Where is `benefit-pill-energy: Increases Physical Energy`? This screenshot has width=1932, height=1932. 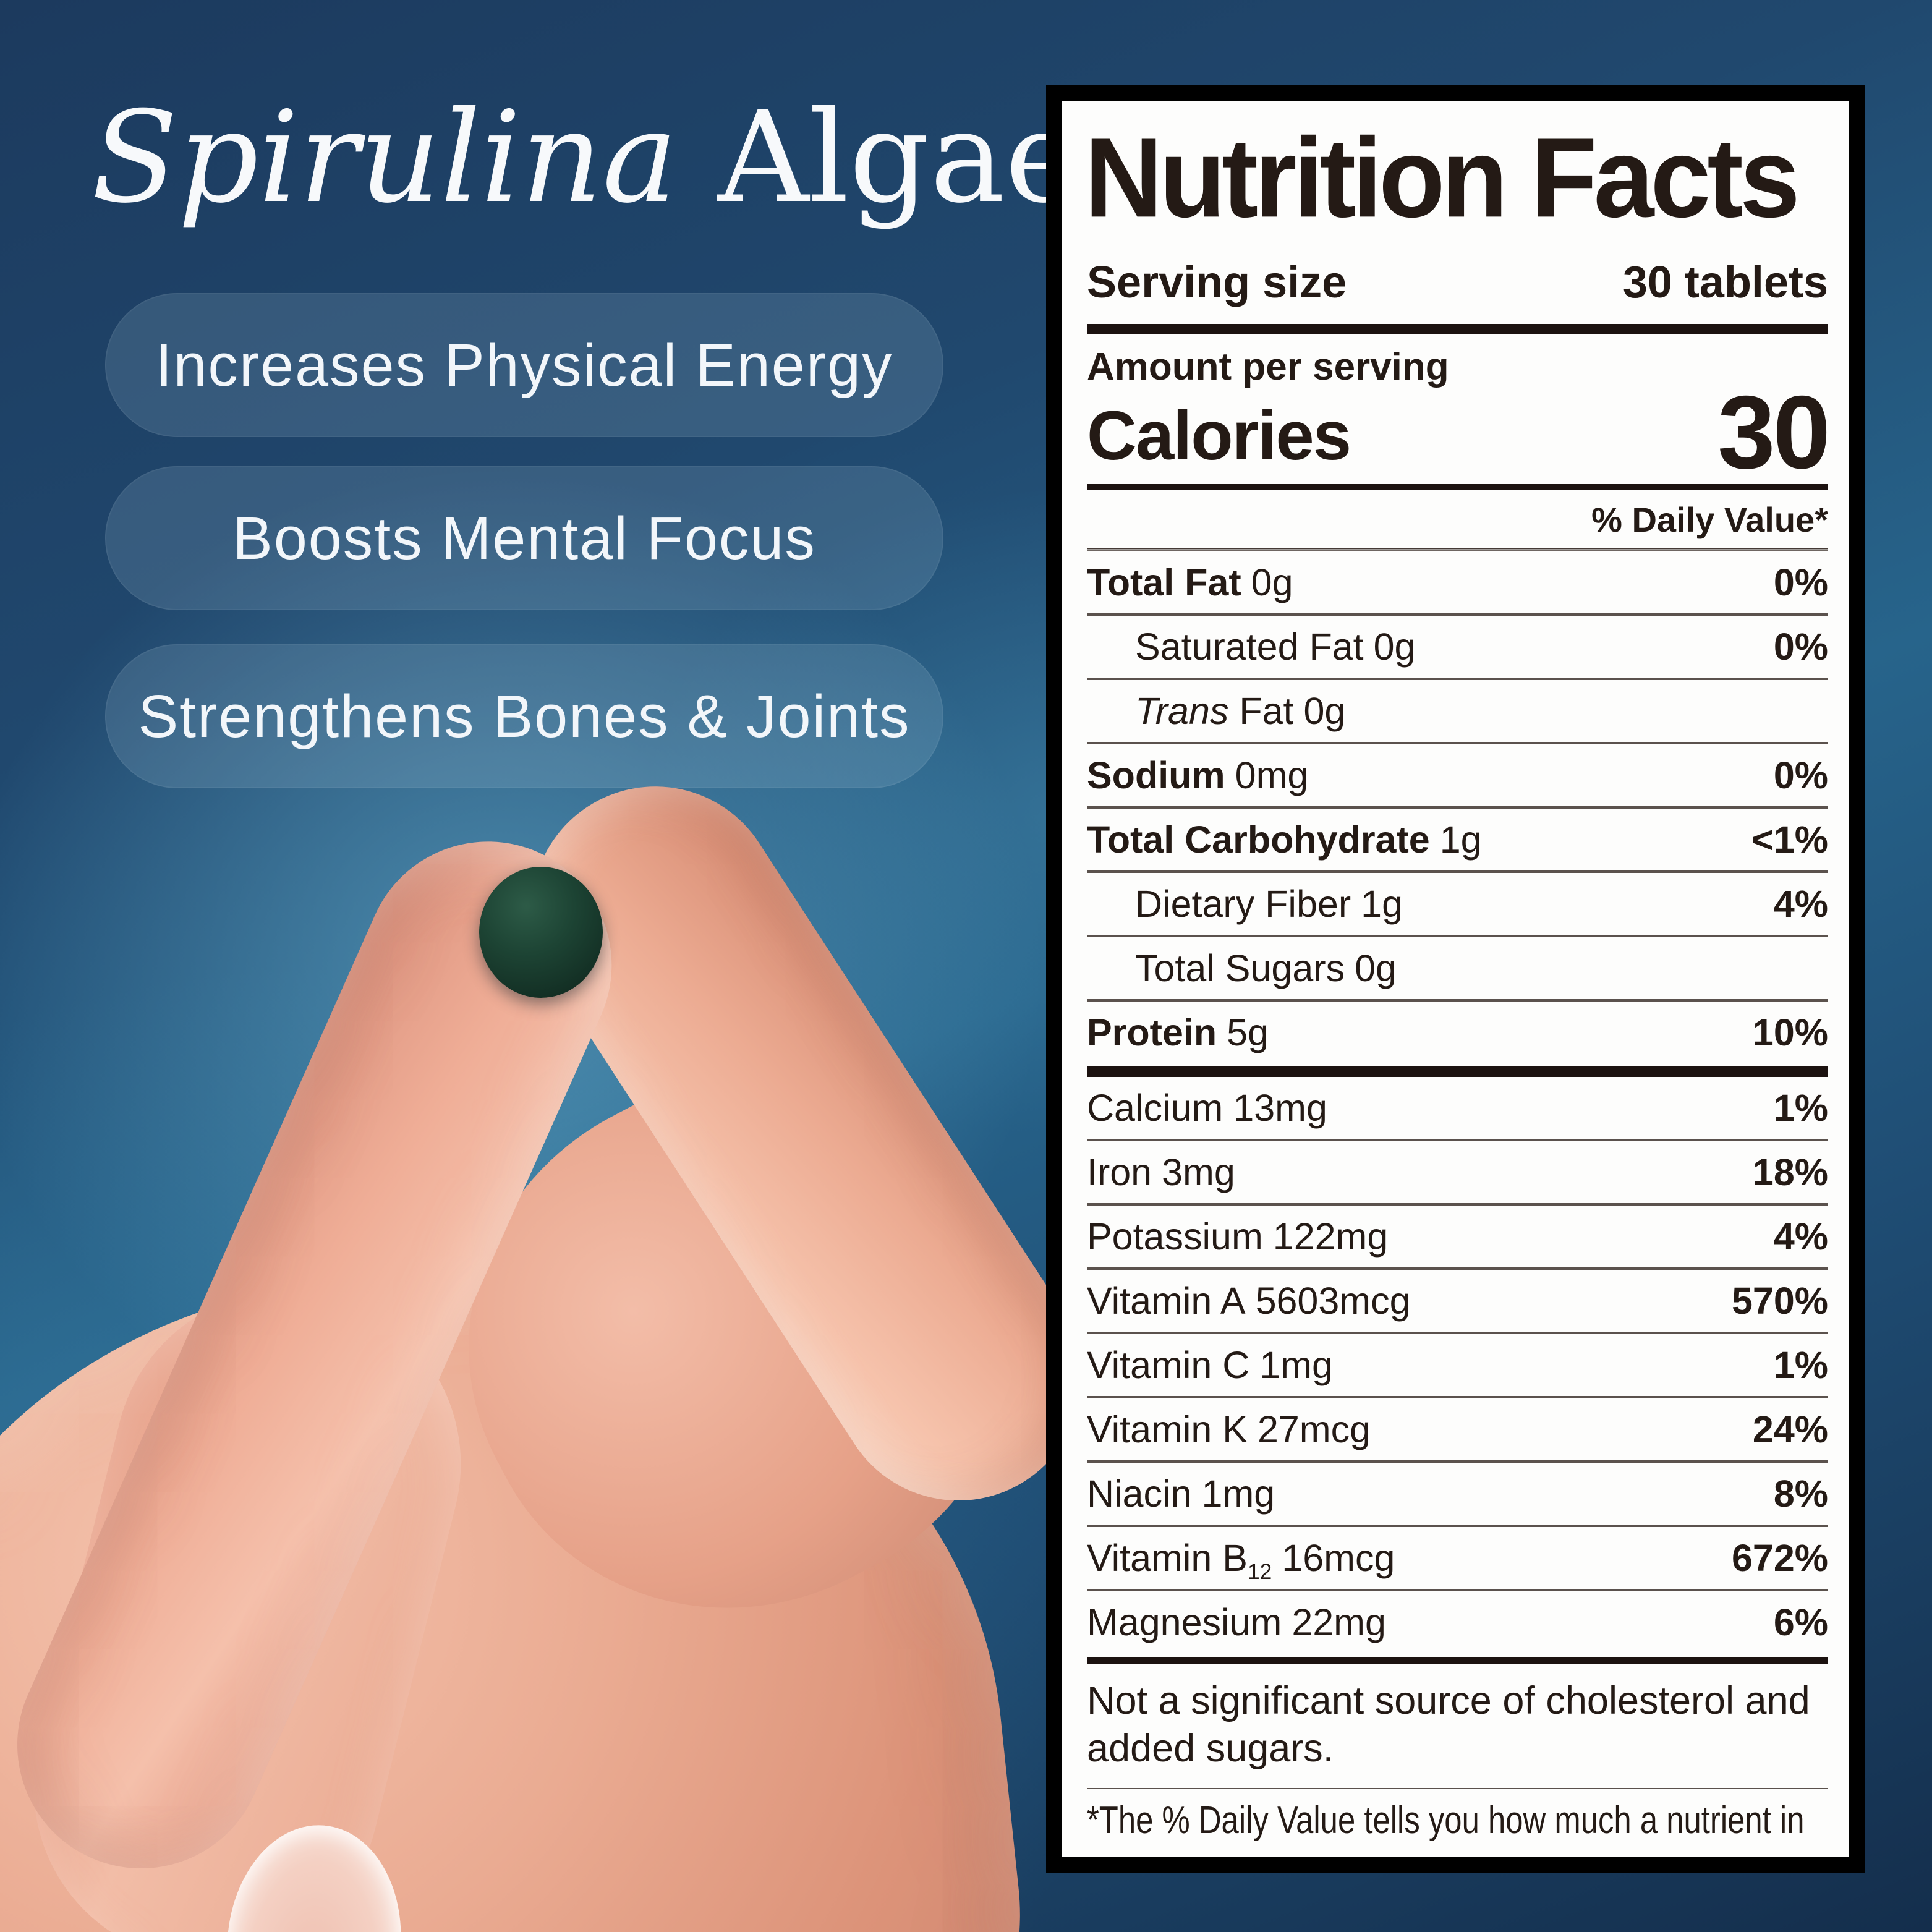 benefit-pill-energy: Increases Physical Energy is located at coordinates (524, 365).